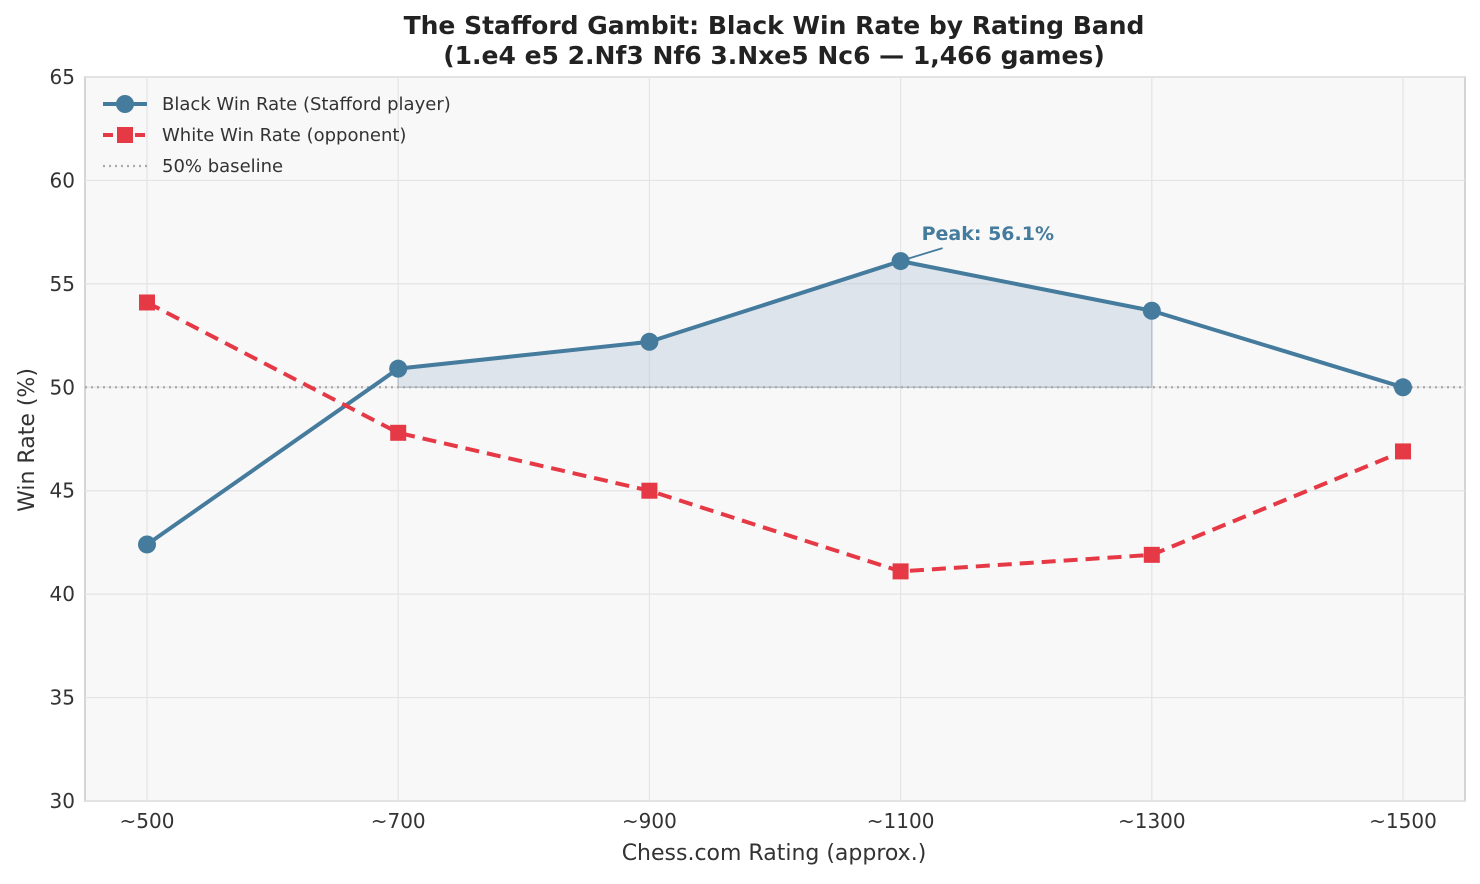 The height and width of the screenshot is (884, 1480). I want to click on y-tick-label: 40, so click(62, 594).